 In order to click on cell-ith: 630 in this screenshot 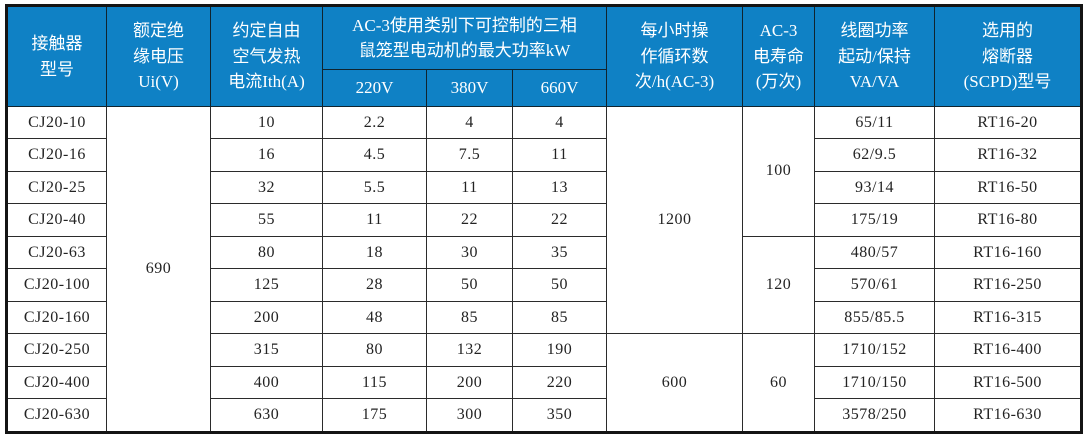, I will do `click(266, 415)`.